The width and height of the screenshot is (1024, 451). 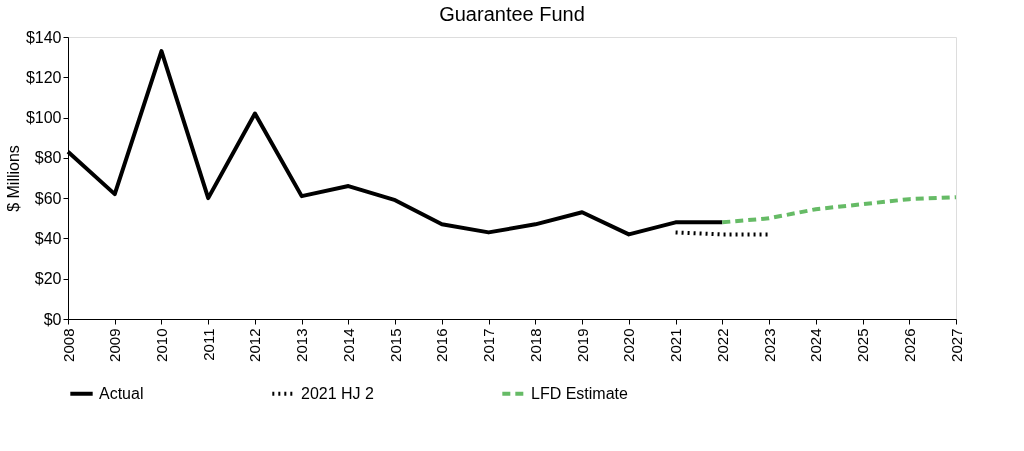 I want to click on chart-title: Guarantee Fund, so click(x=512, y=14).